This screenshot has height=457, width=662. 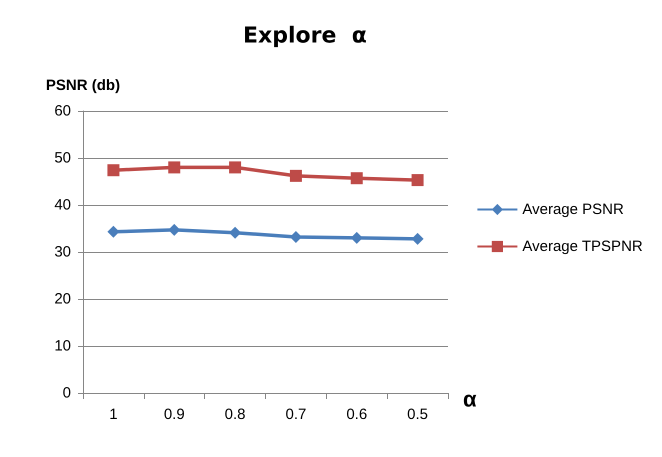 What do you see at coordinates (582, 246) in the screenshot?
I see `legend-label: Average TPSPNR` at bounding box center [582, 246].